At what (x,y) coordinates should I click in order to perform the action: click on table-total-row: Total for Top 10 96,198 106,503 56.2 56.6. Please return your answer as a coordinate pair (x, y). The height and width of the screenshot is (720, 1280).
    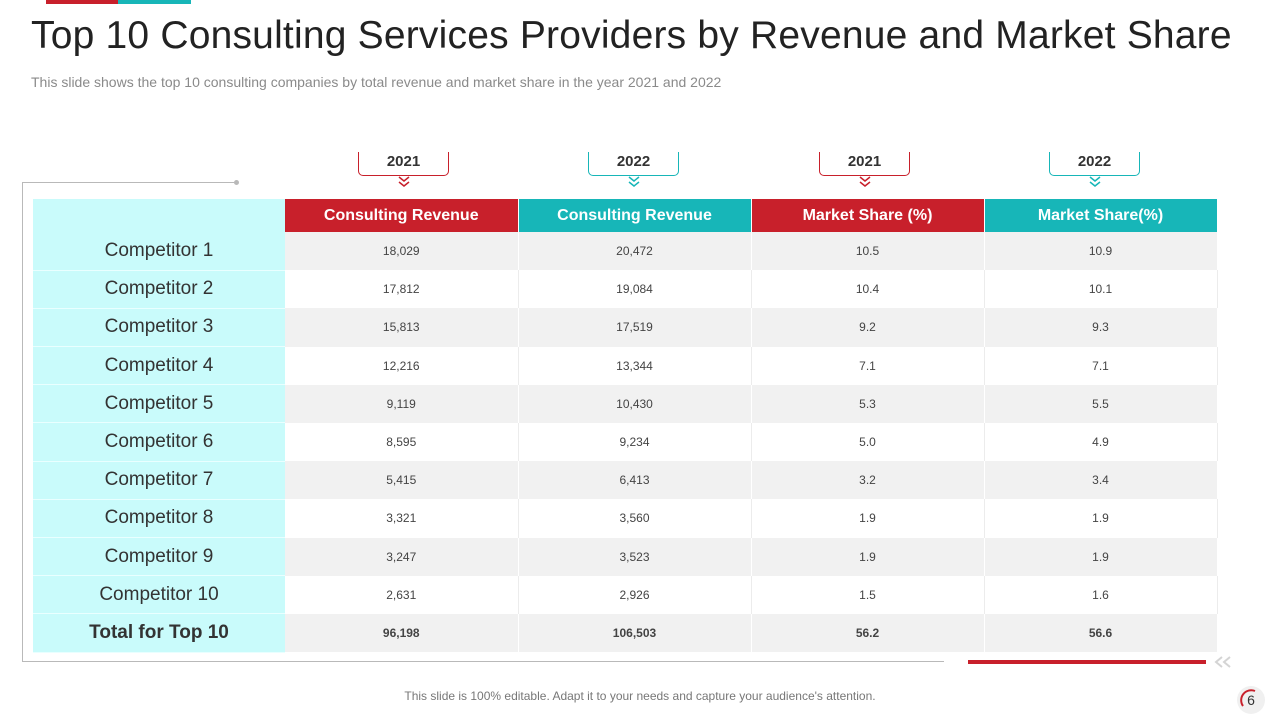
    Looking at the image, I should click on (625, 633).